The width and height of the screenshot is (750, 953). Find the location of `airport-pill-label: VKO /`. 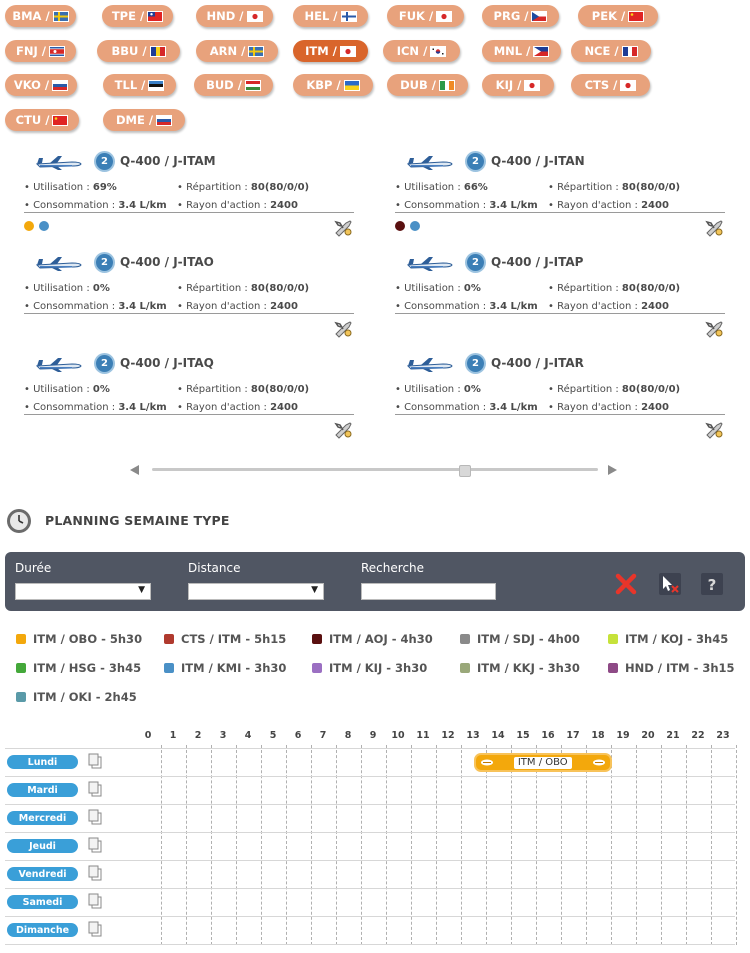

airport-pill-label: VKO / is located at coordinates (31, 85).